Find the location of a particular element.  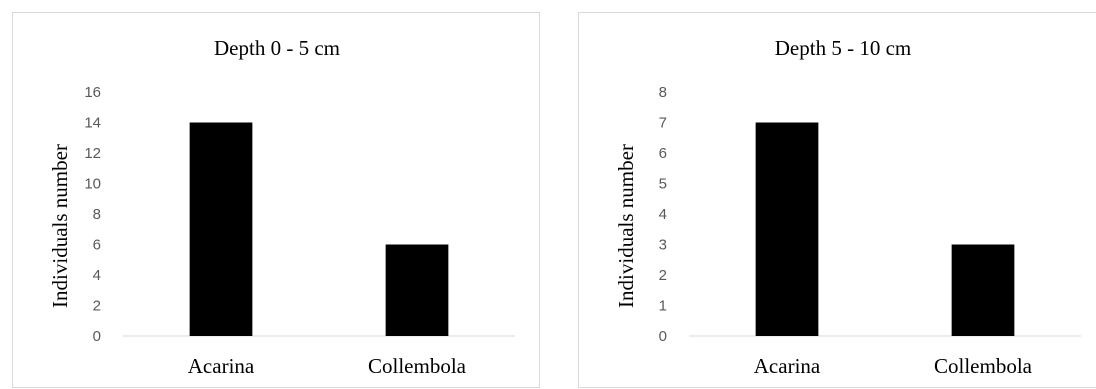

chart-title: Depth 5 - 10 cm is located at coordinates (843, 48).